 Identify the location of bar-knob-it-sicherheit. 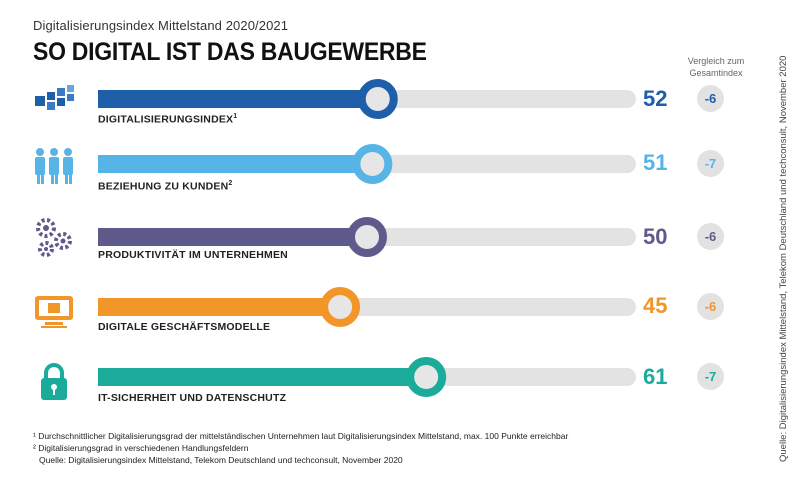
(426, 377).